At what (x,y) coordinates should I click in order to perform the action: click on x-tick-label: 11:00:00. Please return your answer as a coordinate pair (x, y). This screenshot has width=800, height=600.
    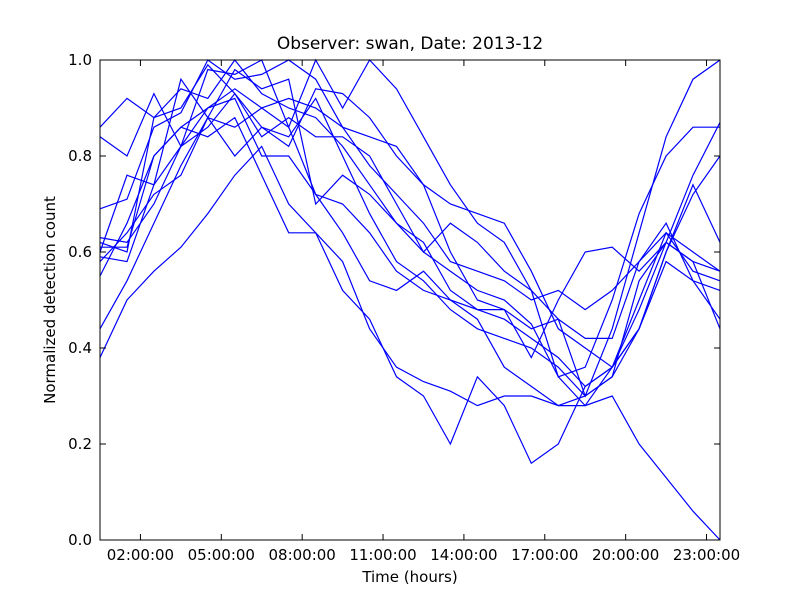
    Looking at the image, I should click on (382, 555).